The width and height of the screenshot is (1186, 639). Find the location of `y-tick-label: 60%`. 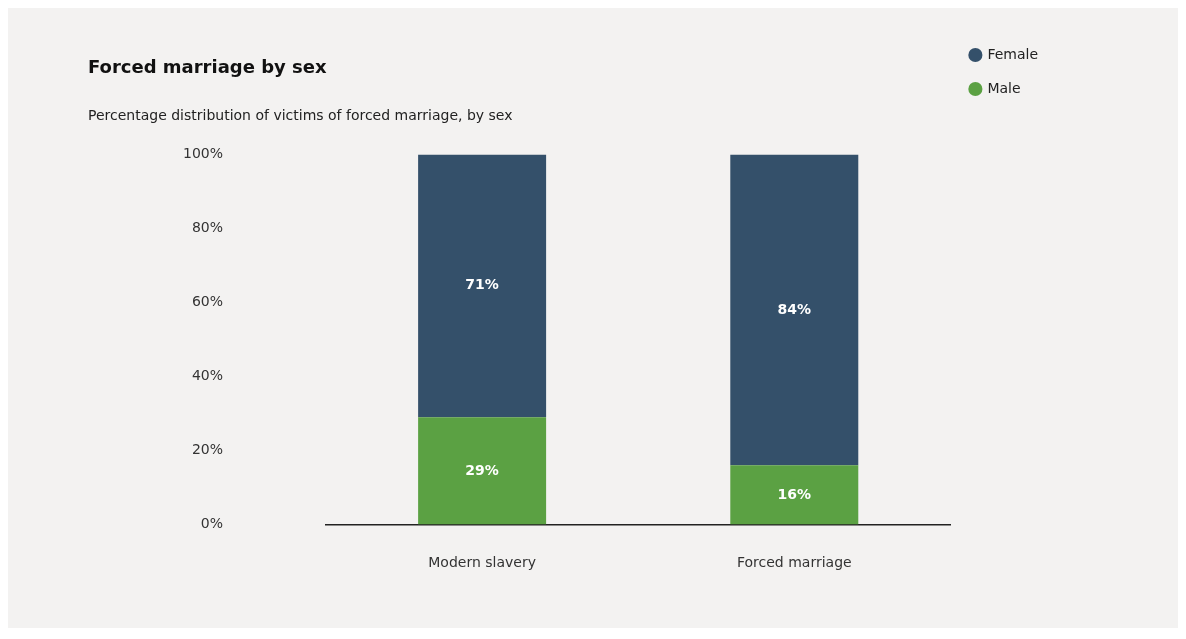

y-tick-label: 60% is located at coordinates (207, 301).